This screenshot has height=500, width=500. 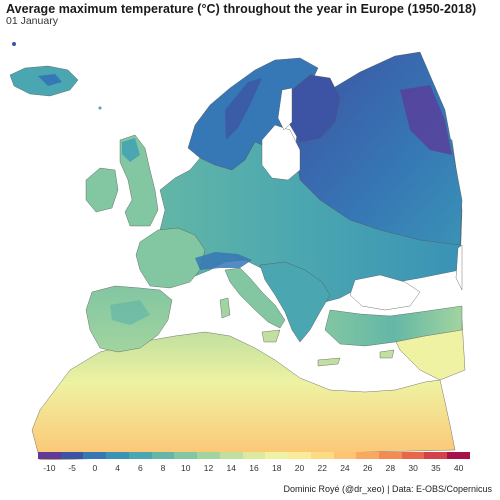 I want to click on finland-region, so click(x=315, y=108).